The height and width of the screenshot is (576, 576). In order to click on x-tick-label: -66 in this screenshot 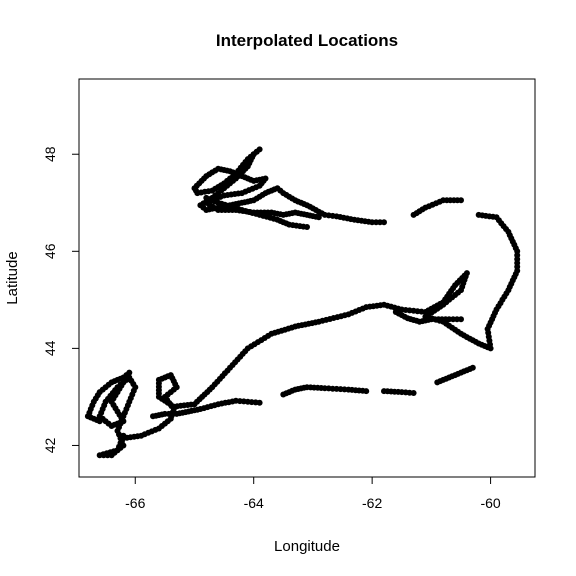, I will do `click(135, 503)`.